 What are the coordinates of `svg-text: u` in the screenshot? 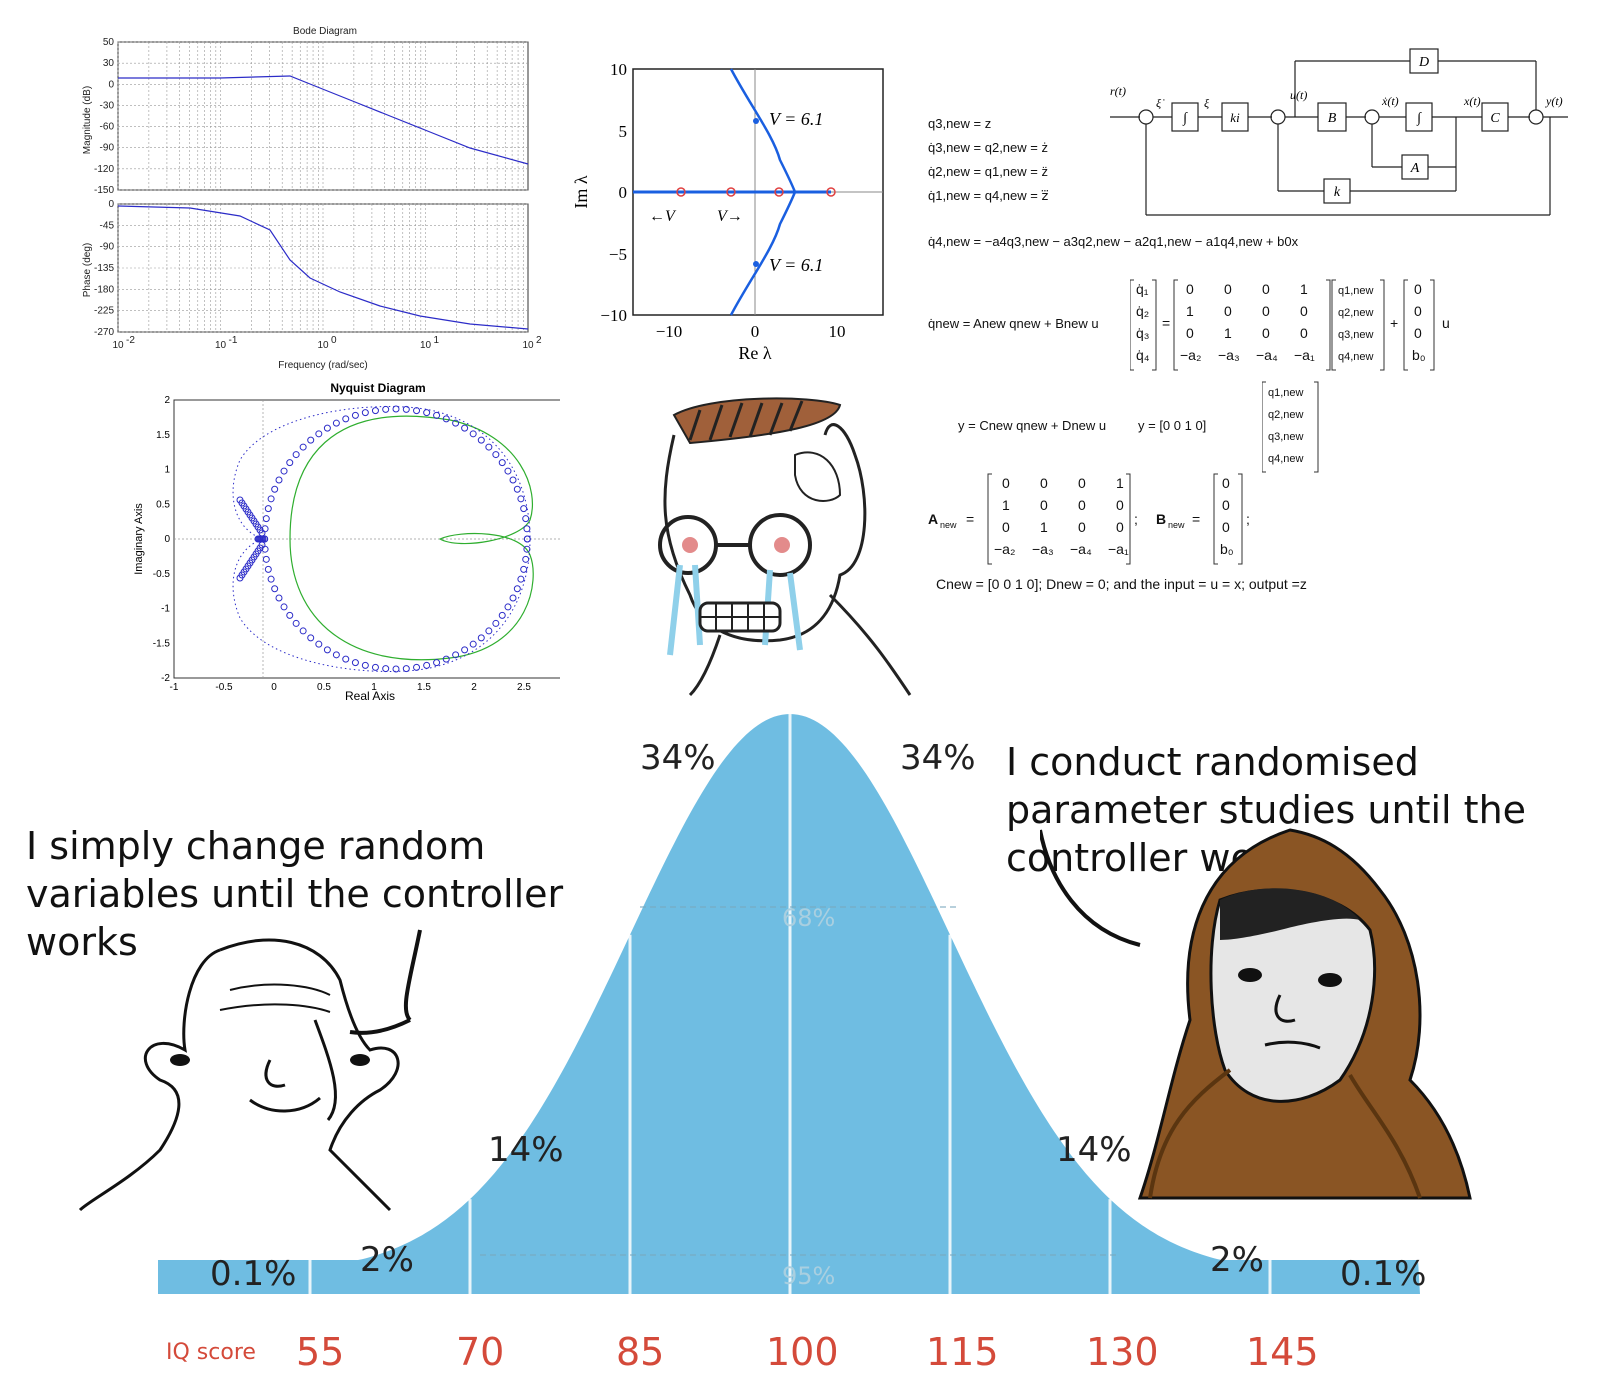 It's located at (1446, 323).